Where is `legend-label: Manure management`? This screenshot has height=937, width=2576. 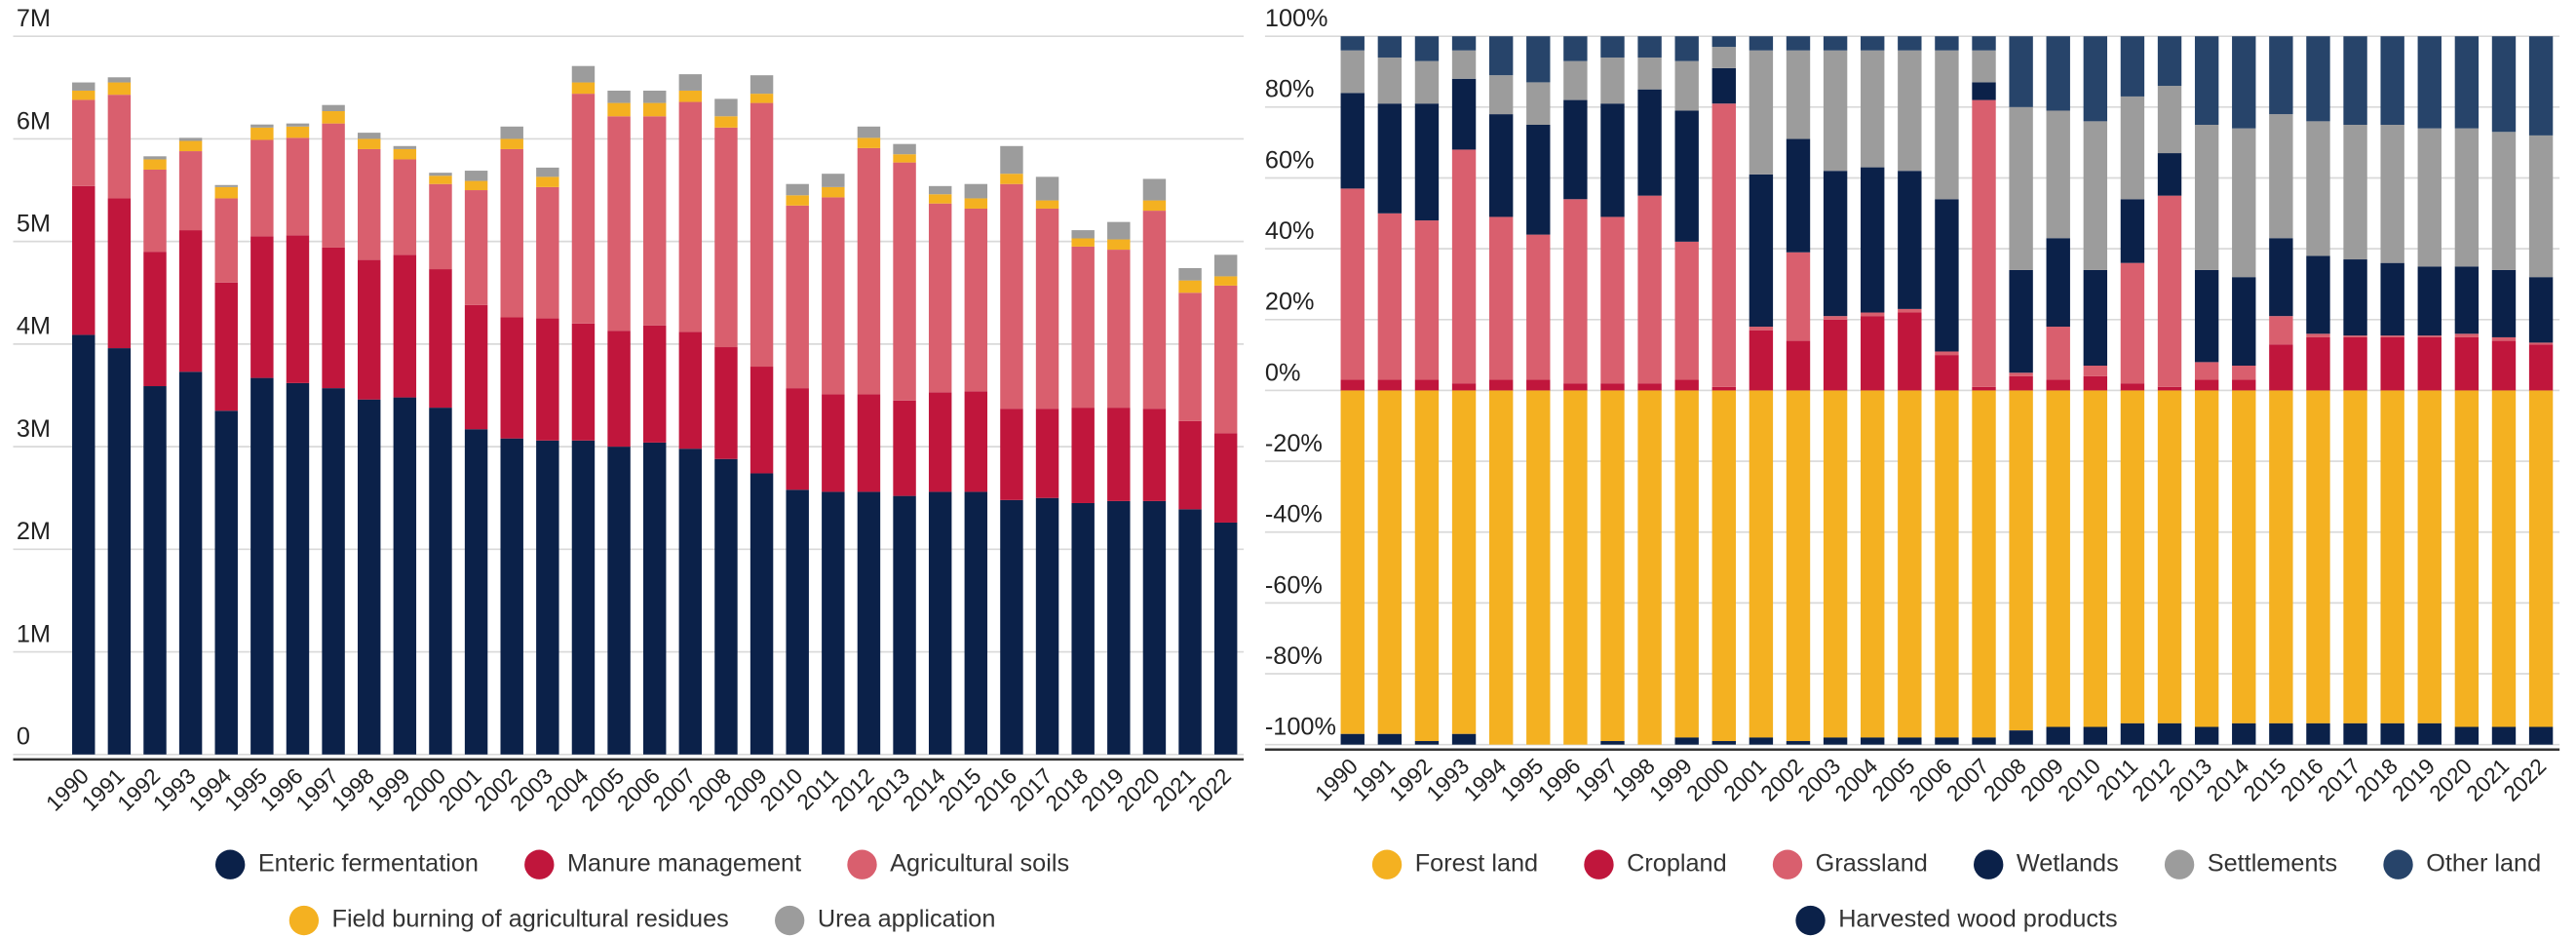
legend-label: Manure management is located at coordinates (684, 863).